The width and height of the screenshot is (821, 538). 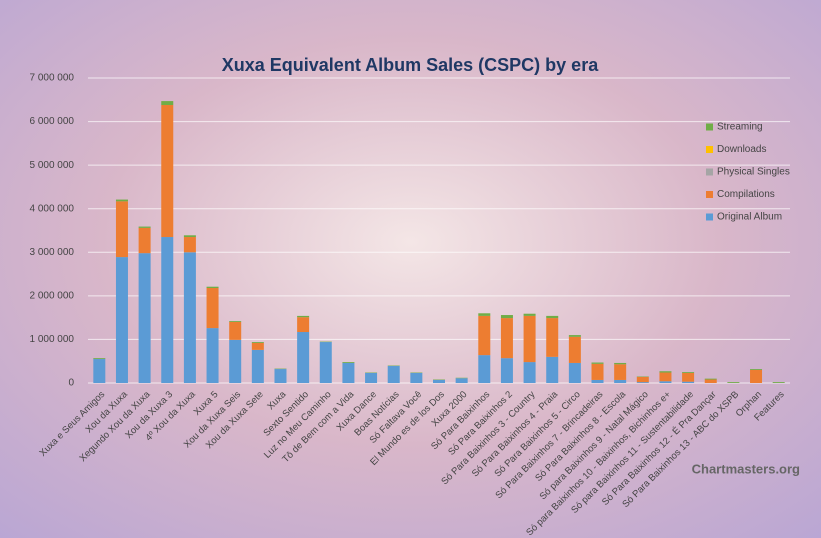 What do you see at coordinates (741, 149) in the screenshot?
I see `legend-label: Downloads` at bounding box center [741, 149].